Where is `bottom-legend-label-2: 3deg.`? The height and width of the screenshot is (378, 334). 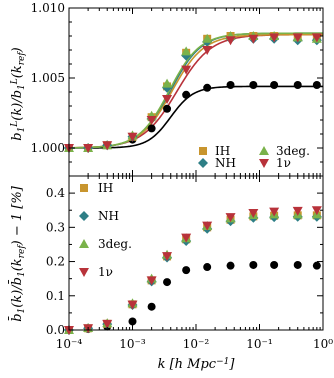 bottom-legend-label-2: 3deg. is located at coordinates (115, 244).